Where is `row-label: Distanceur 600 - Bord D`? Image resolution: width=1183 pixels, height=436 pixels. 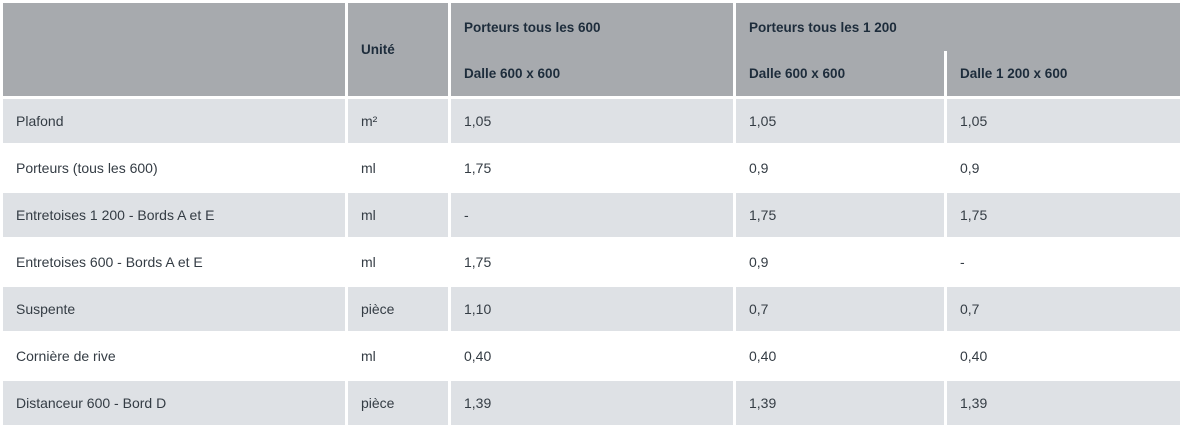 row-label: Distanceur 600 - Bord D is located at coordinates (174, 403).